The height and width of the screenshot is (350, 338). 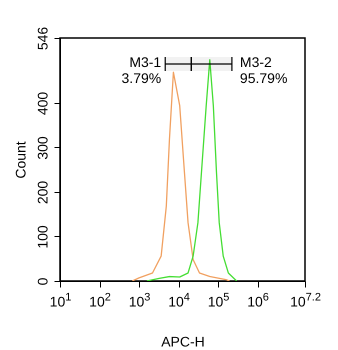 What do you see at coordinates (42, 148) in the screenshot?
I see `y-tick-label: 300` at bounding box center [42, 148].